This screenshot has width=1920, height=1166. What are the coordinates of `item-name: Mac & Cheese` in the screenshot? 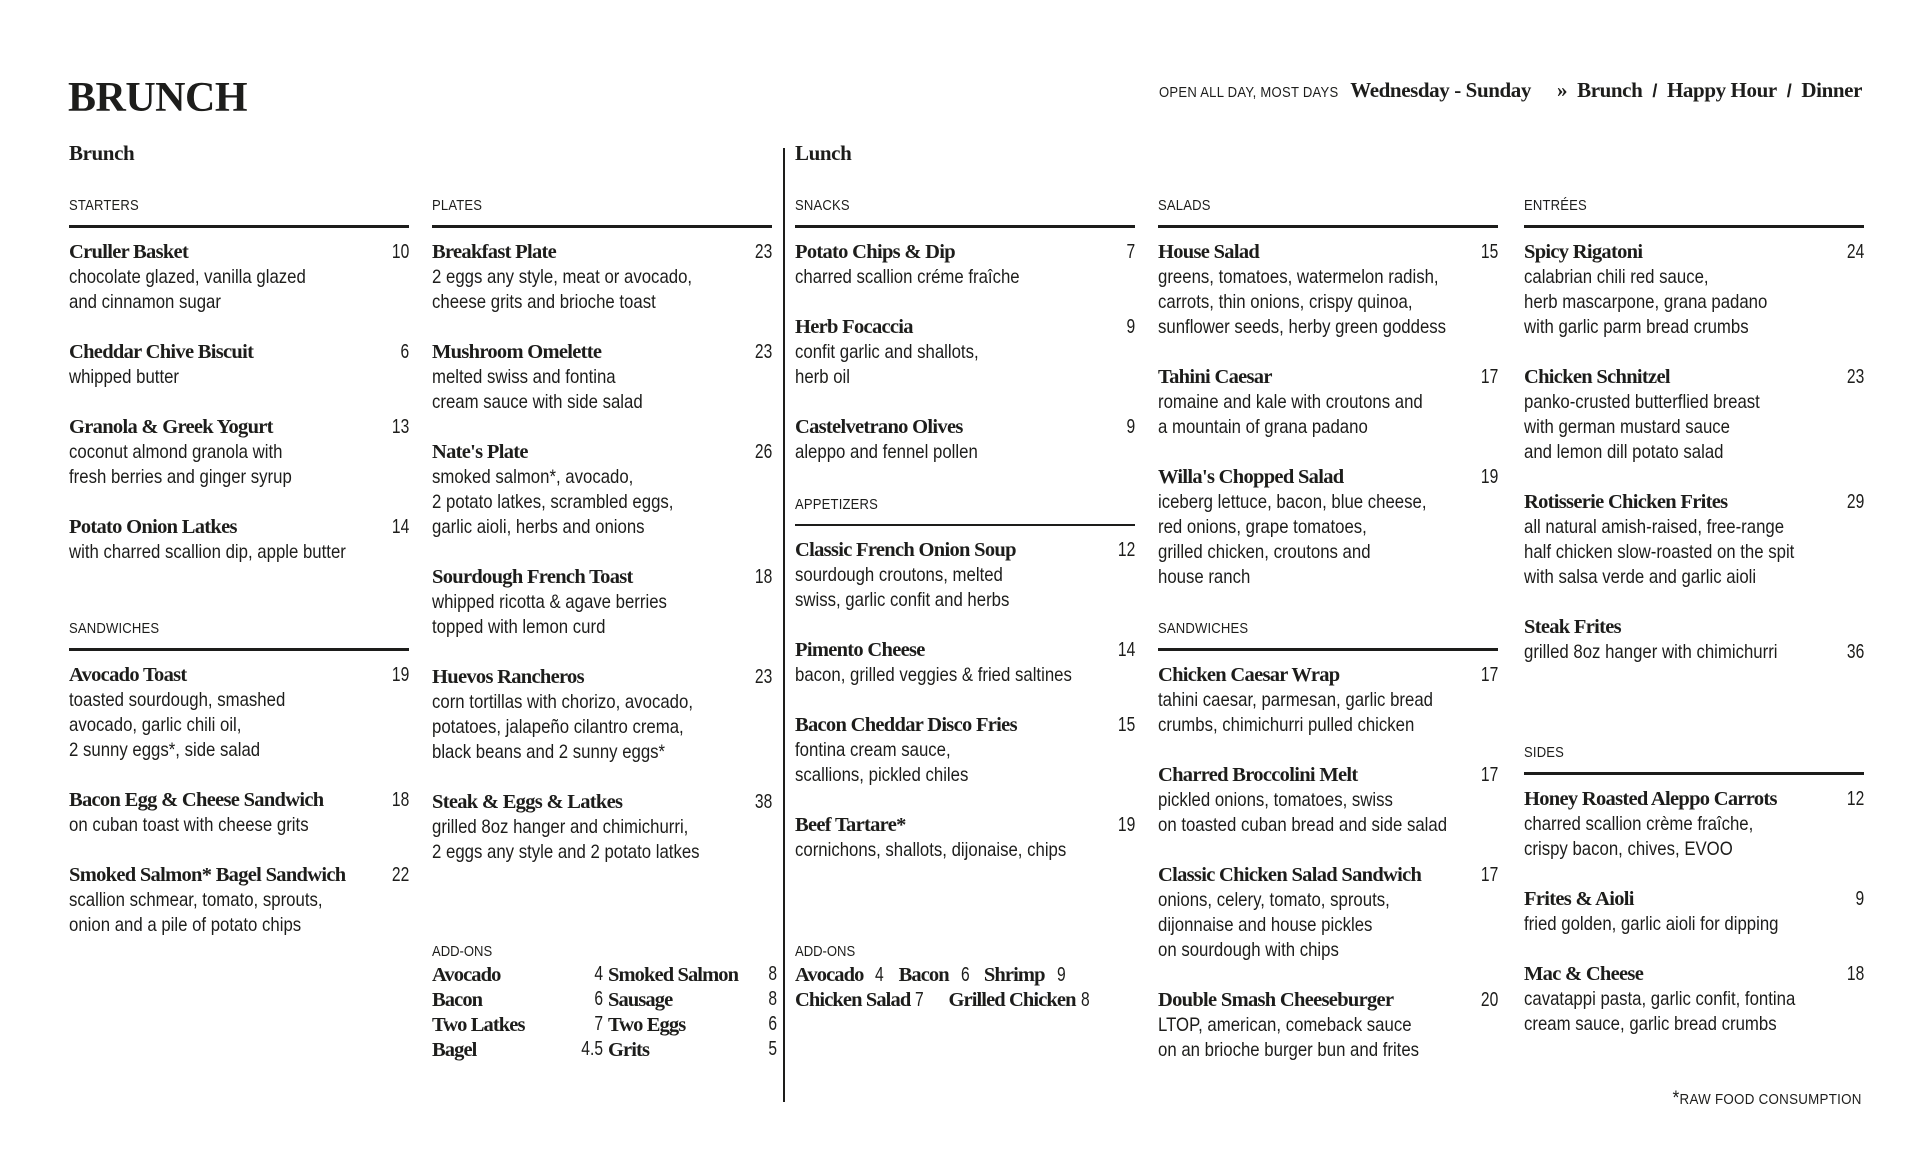 It's located at (1584, 974).